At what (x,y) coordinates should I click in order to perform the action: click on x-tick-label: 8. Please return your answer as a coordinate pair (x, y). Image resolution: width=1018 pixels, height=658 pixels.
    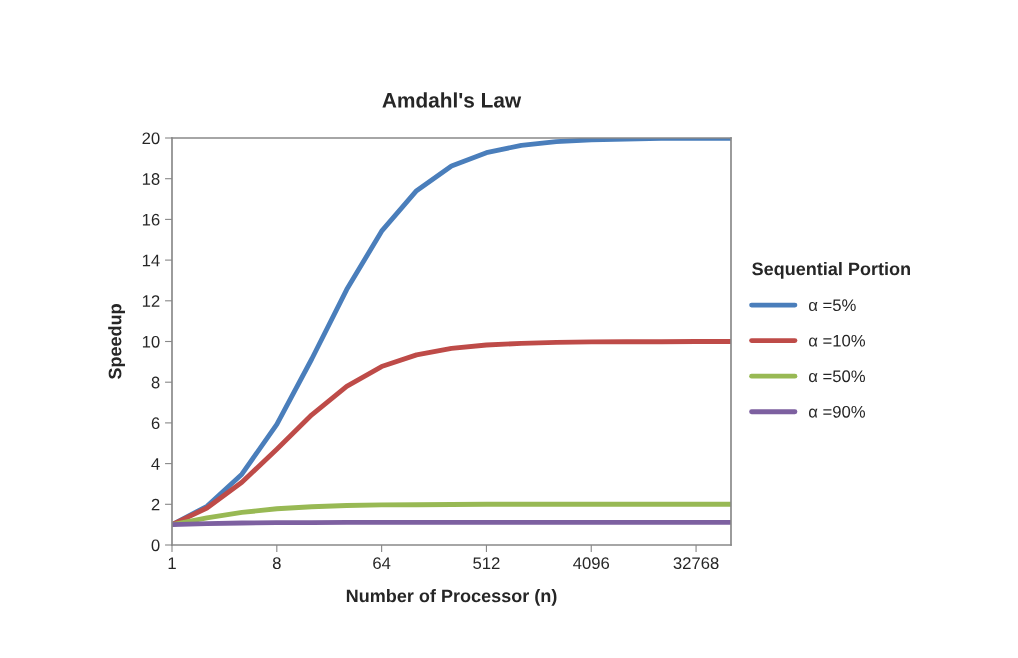
    Looking at the image, I should click on (276, 563).